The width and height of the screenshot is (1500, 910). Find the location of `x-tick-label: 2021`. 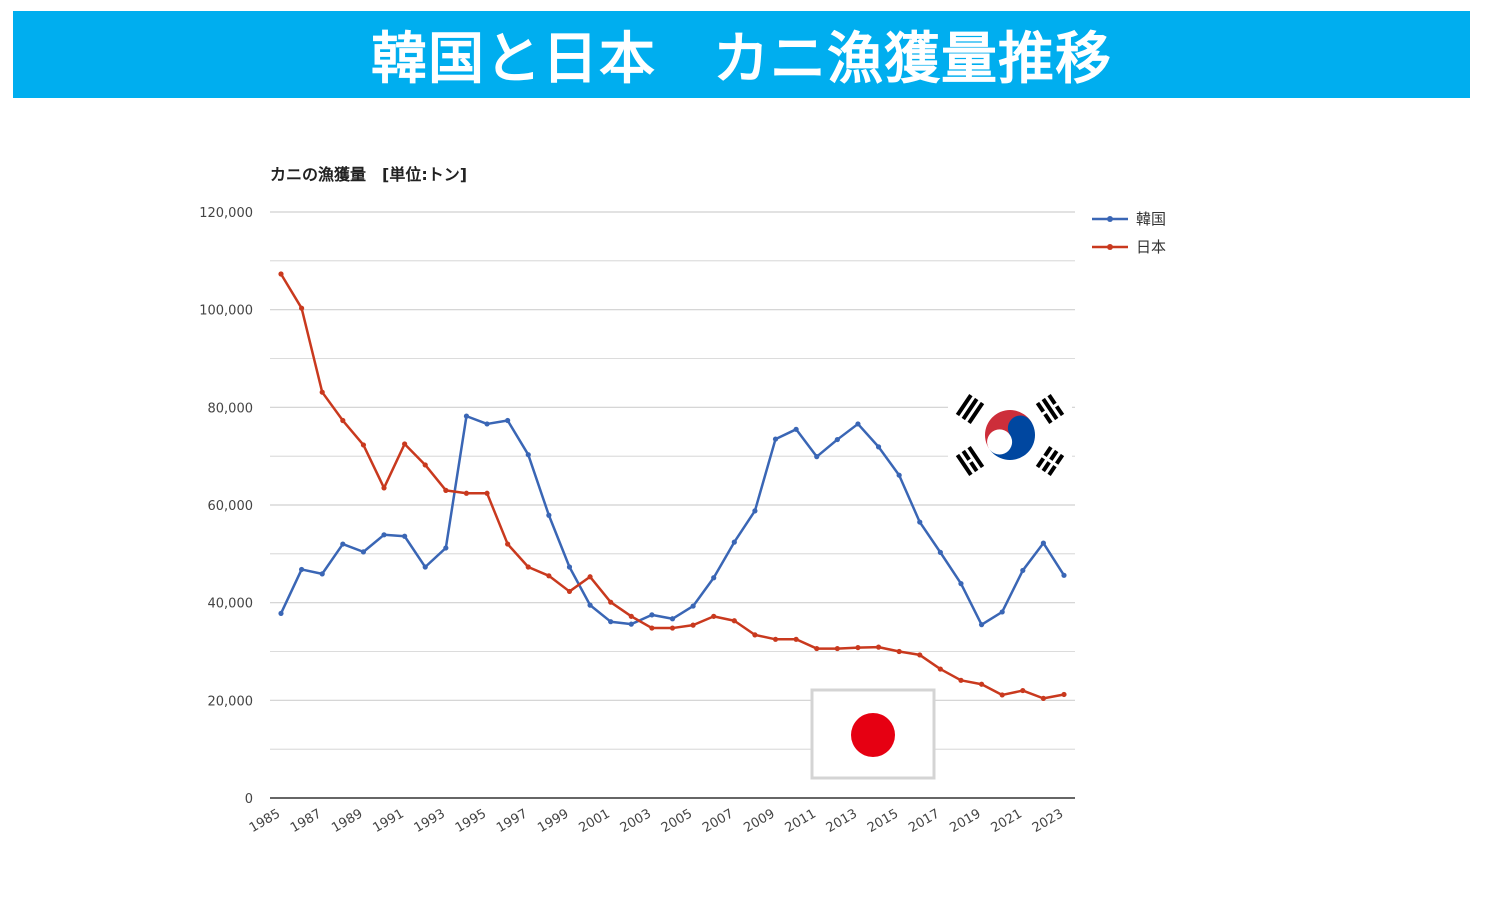

x-tick-label: 2021 is located at coordinates (1007, 821).